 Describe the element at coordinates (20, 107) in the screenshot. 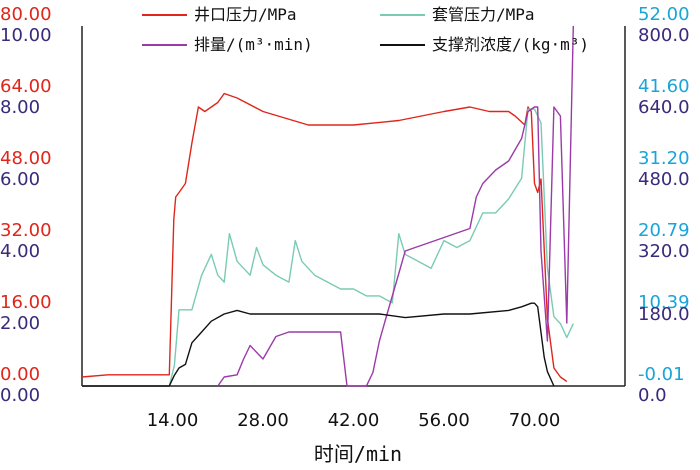

I see `y-tick-label: 8.00` at that location.